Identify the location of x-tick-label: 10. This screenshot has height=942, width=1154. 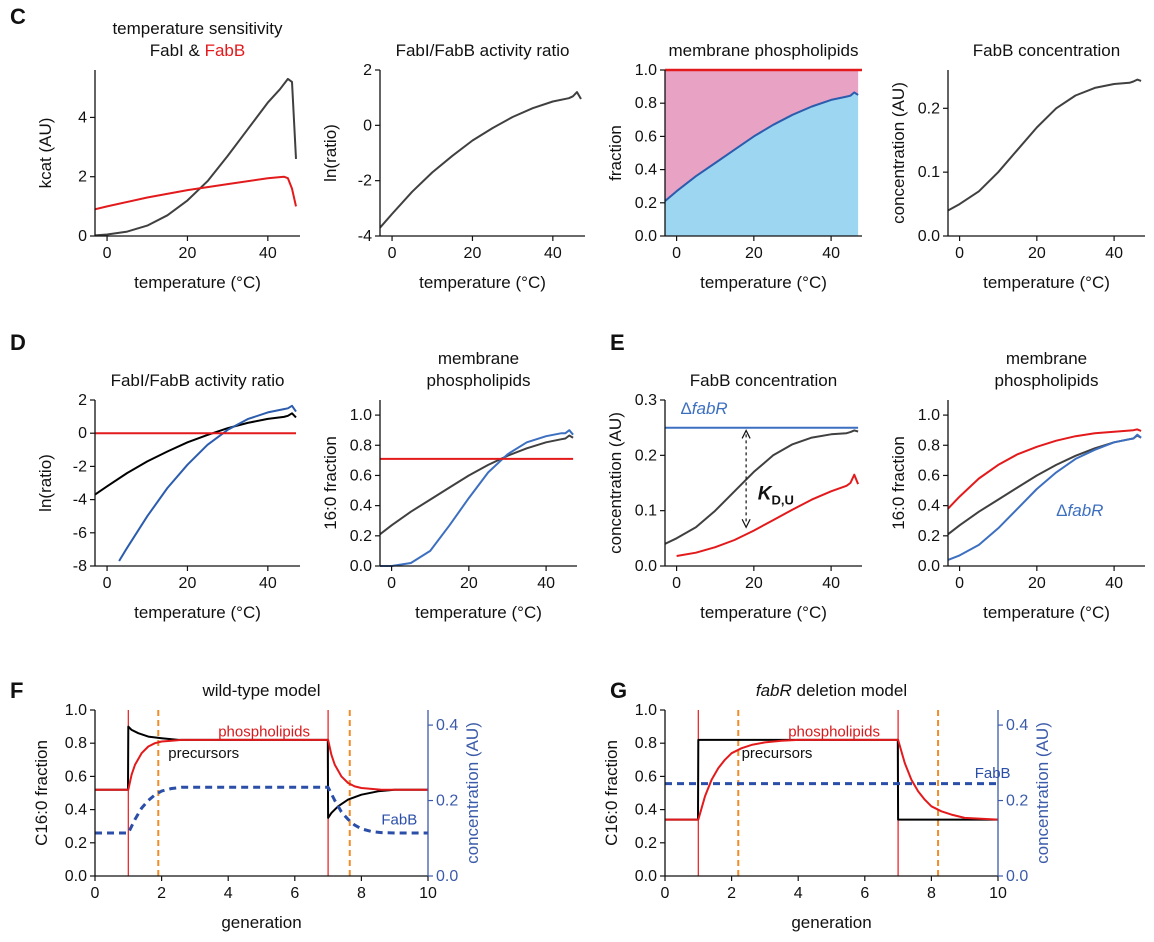
(998, 893).